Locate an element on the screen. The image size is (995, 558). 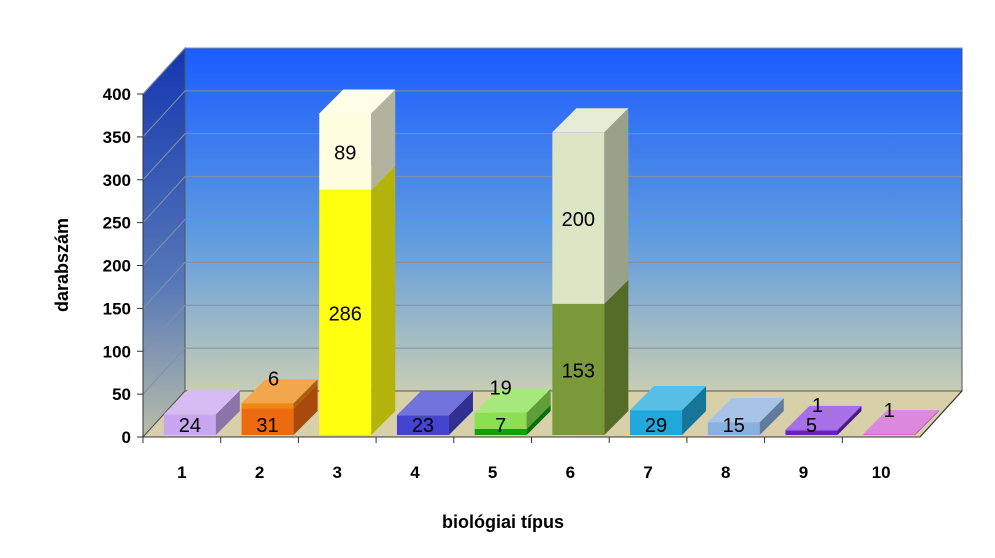
data-label: 23 is located at coordinates (423, 426).